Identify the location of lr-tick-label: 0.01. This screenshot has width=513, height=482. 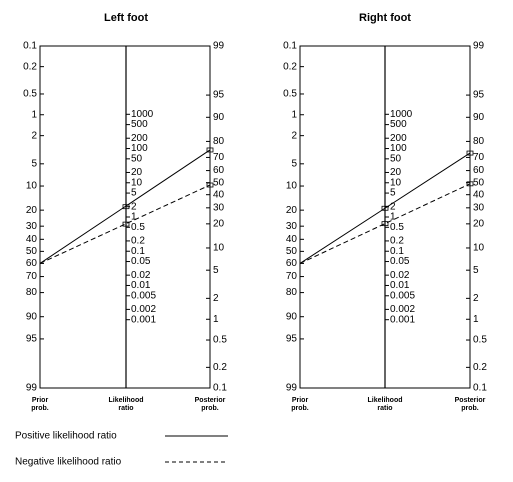
(141, 285).